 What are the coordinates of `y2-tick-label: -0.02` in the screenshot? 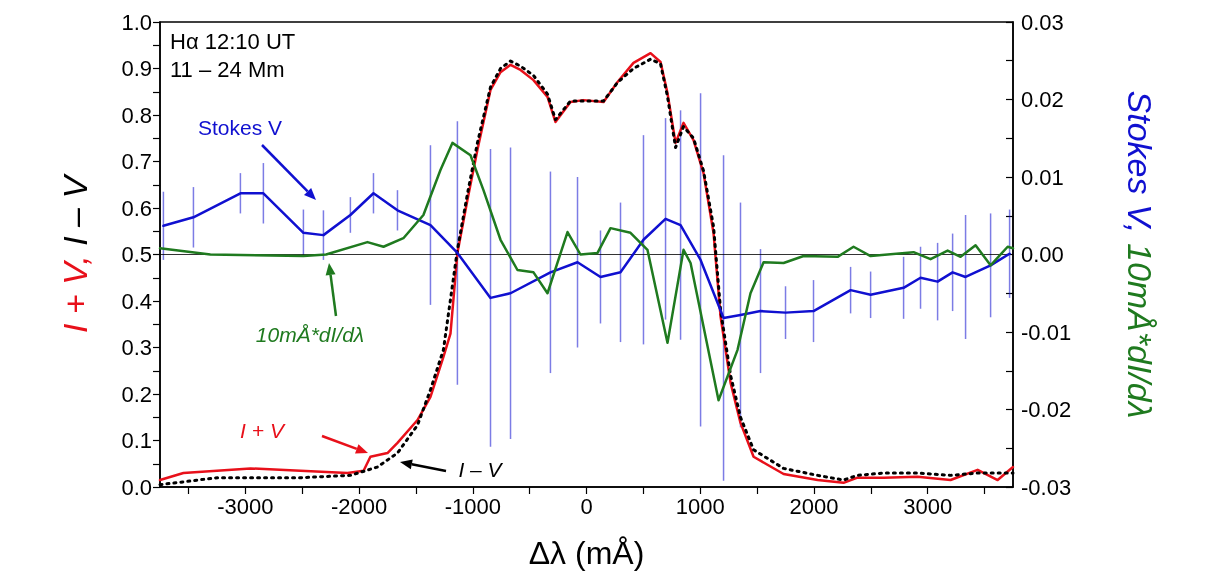 It's located at (1046, 409).